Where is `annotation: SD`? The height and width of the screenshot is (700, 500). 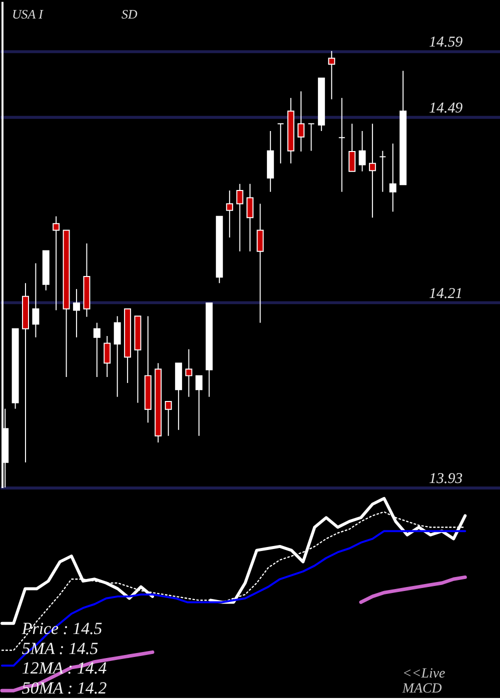 annotation: SD is located at coordinates (130, 14).